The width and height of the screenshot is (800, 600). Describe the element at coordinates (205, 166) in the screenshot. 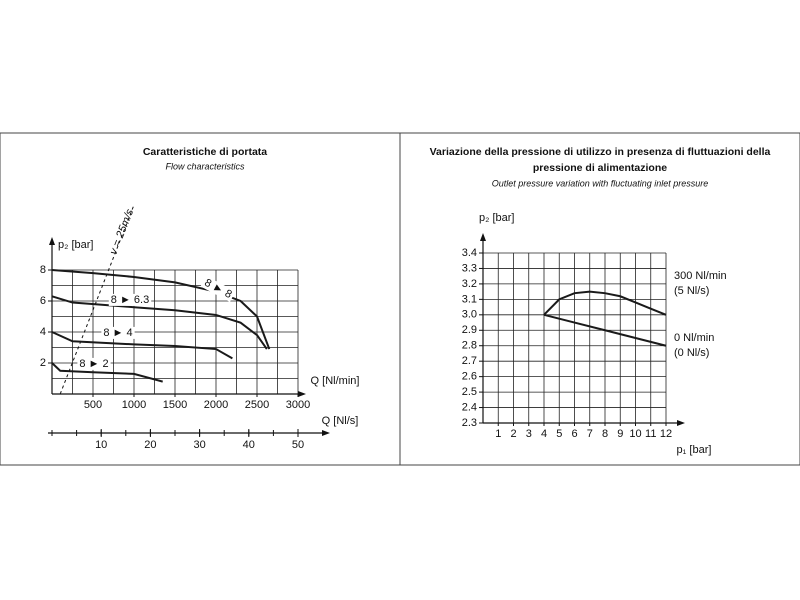

I see `chart-subtitle: Flow characteristics` at that location.